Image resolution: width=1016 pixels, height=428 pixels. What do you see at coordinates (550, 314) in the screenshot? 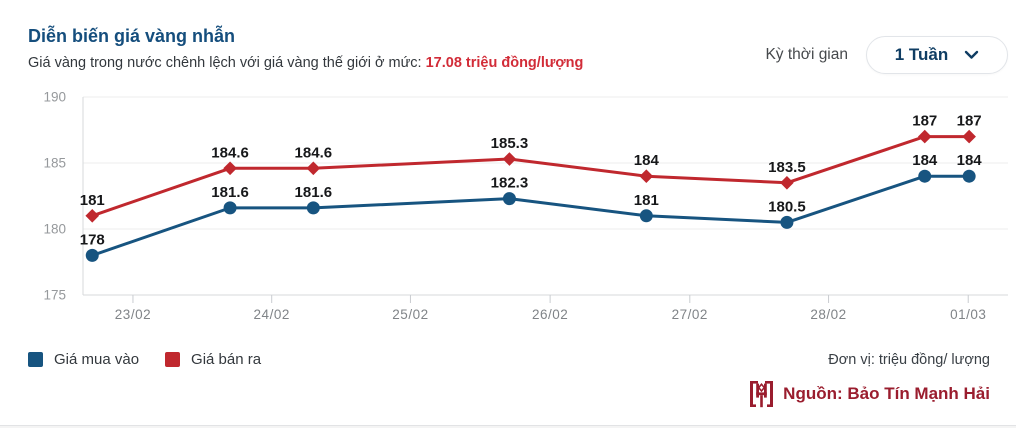
I see `x-axis-tick-label: 26/02` at bounding box center [550, 314].